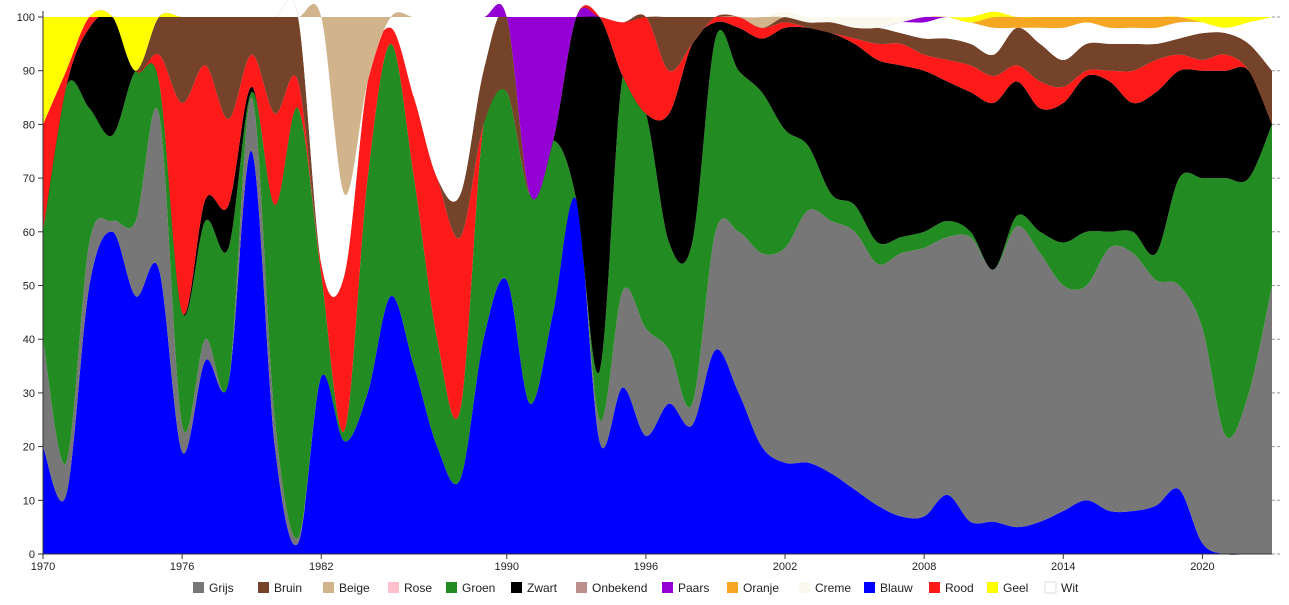 The height and width of the screenshot is (605, 1289). I want to click on legend-label: Grijs, so click(221, 588).